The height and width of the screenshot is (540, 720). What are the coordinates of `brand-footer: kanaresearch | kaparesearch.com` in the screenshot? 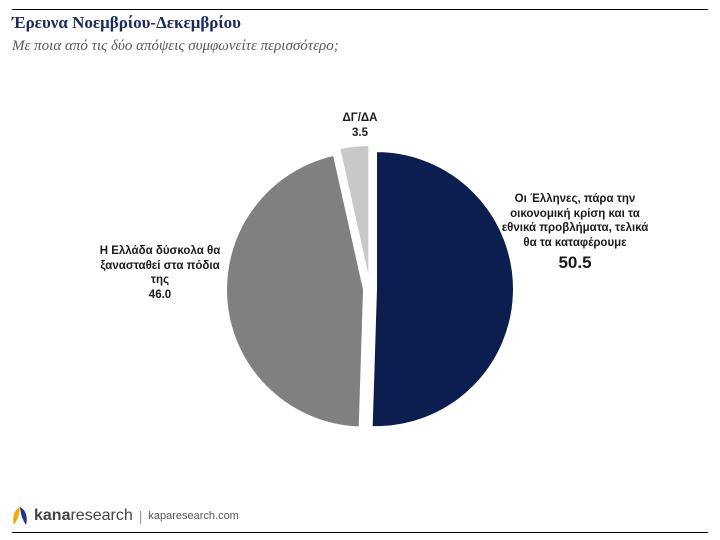 It's located at (124, 516).